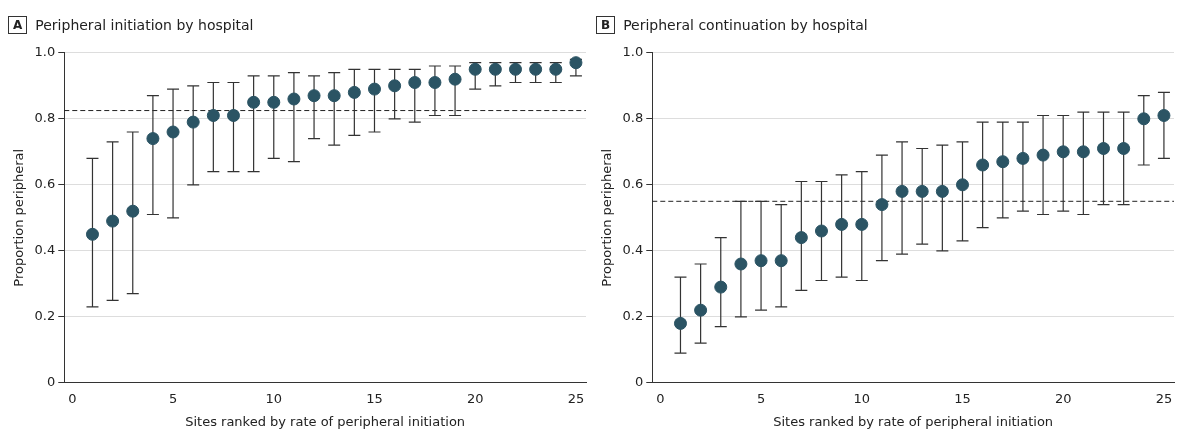  I want to click on text: B, so click(606, 25).